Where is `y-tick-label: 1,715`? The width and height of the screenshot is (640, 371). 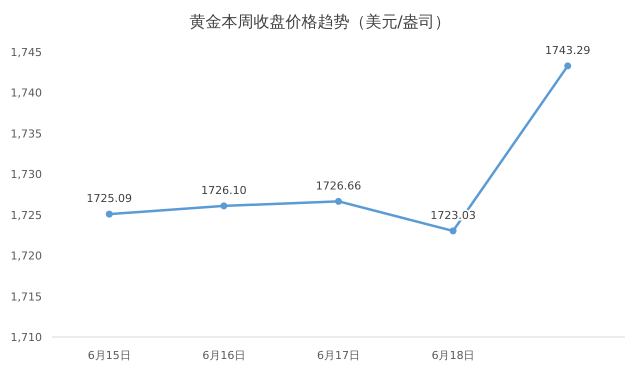 y-tick-label: 1,715 is located at coordinates (26, 297).